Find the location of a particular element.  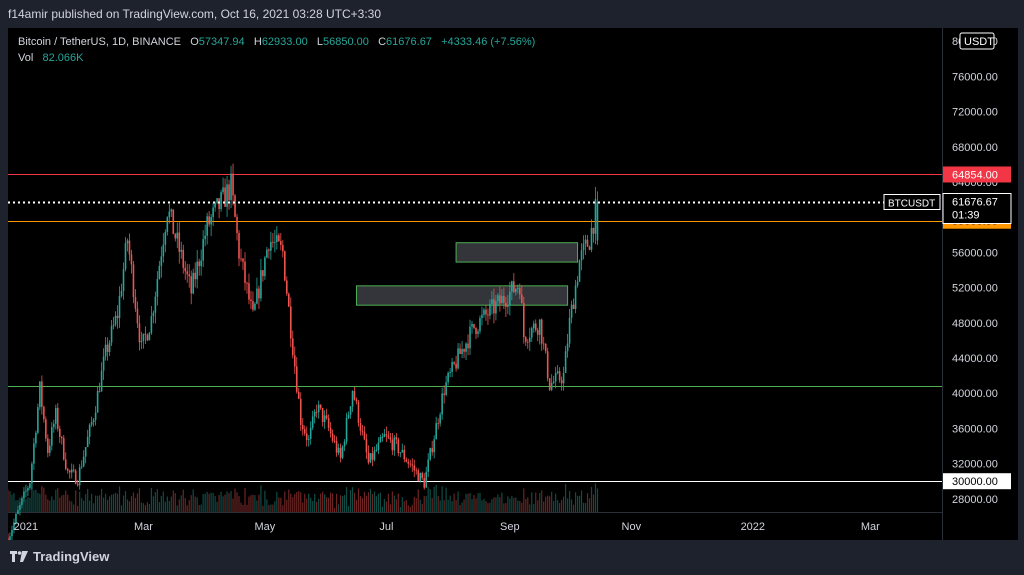

footer-bar: TradingView is located at coordinates (512, 557).